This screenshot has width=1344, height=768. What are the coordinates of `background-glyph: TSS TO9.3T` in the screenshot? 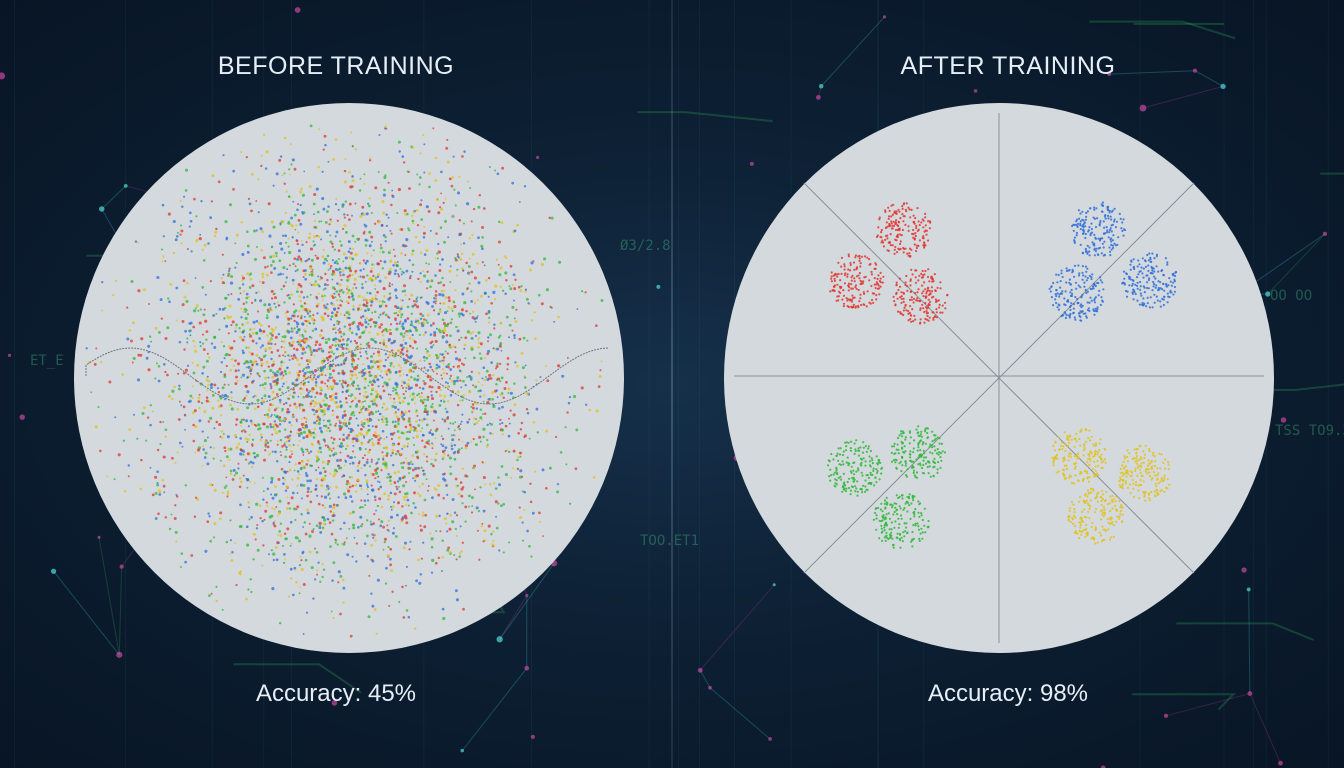 It's located at (1309, 431).